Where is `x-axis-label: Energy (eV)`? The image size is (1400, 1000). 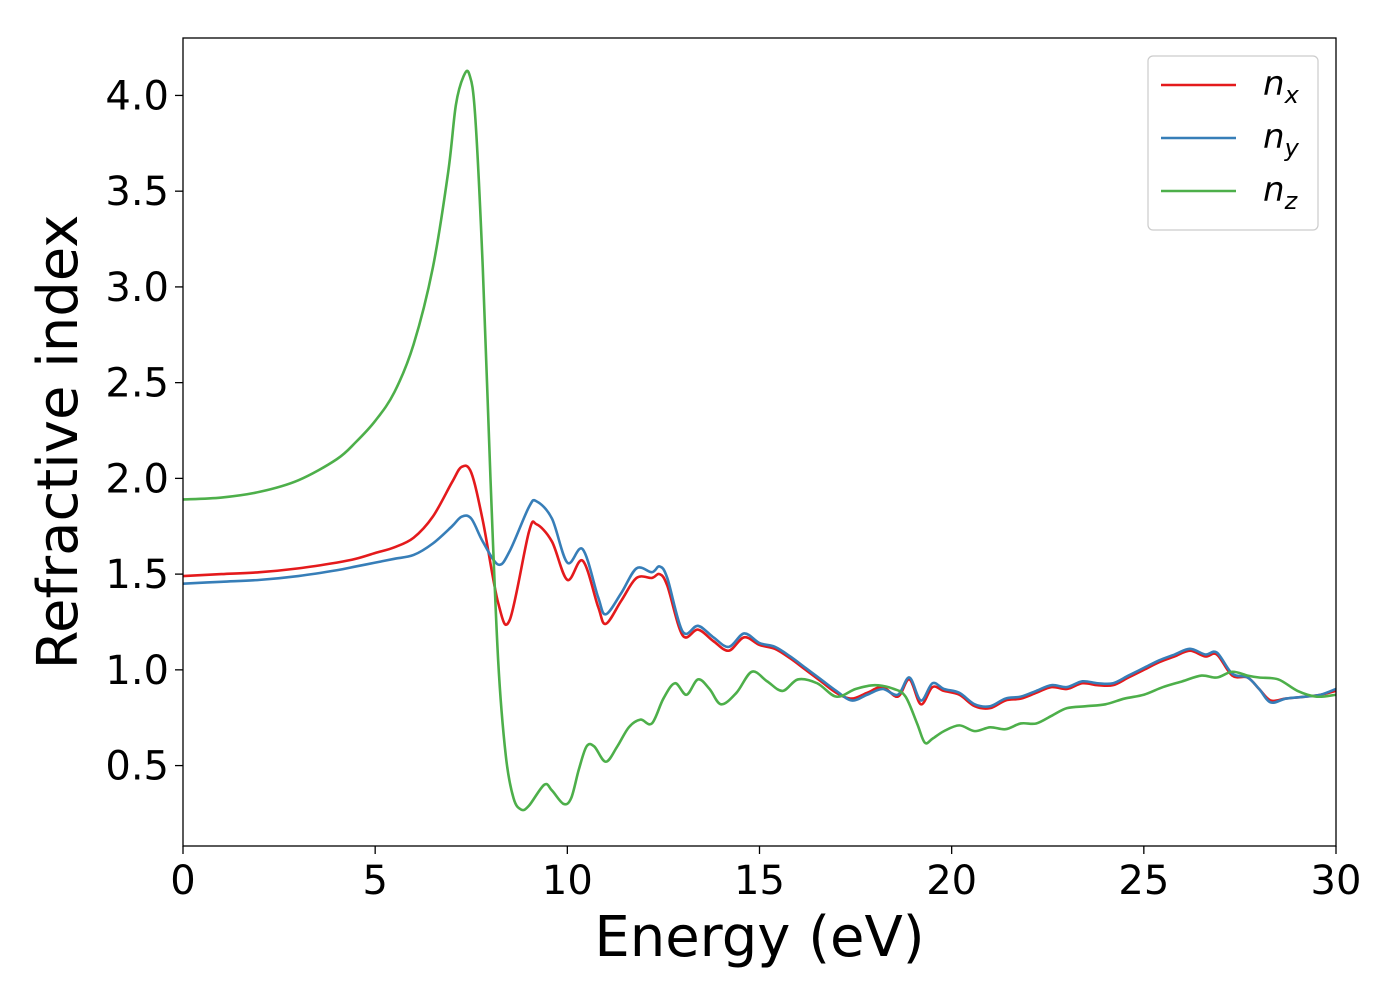
x-axis-label: Energy (eV) is located at coordinates (759, 937).